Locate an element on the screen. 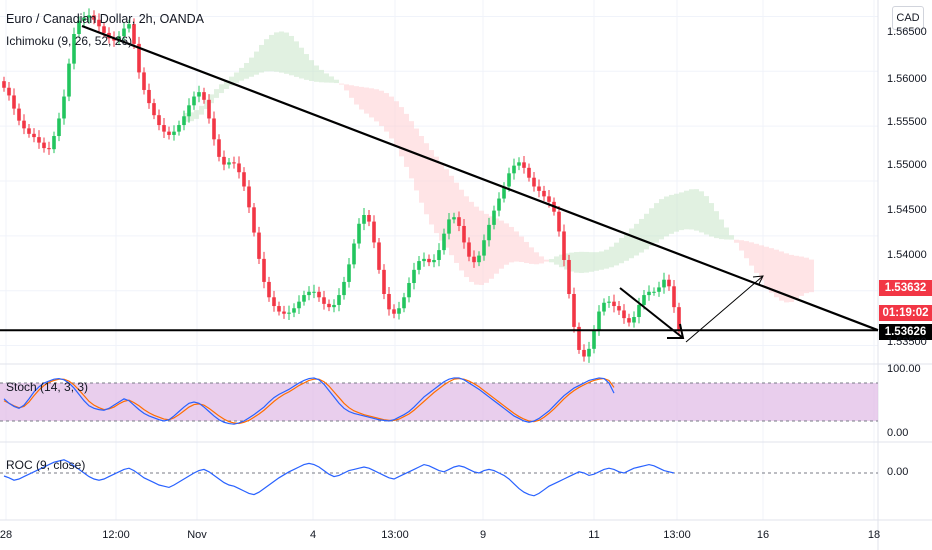  marker-price-tag: 1.53626 is located at coordinates (905, 332).